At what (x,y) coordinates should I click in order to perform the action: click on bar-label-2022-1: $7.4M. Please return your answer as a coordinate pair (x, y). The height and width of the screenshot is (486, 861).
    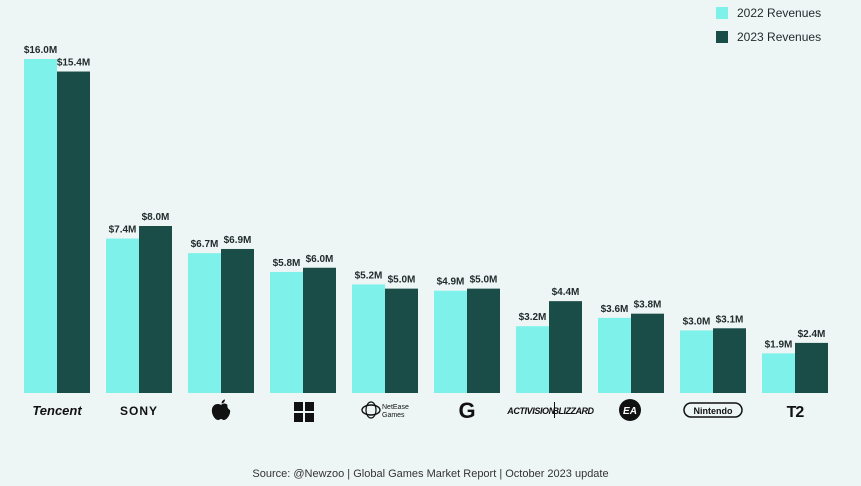
    Looking at the image, I should click on (123, 230).